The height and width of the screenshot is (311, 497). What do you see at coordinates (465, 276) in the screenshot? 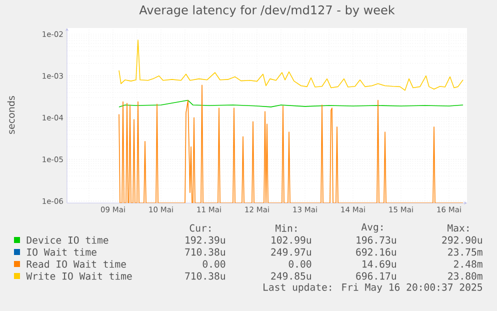
I see `text: 23.80m` at bounding box center [465, 276].